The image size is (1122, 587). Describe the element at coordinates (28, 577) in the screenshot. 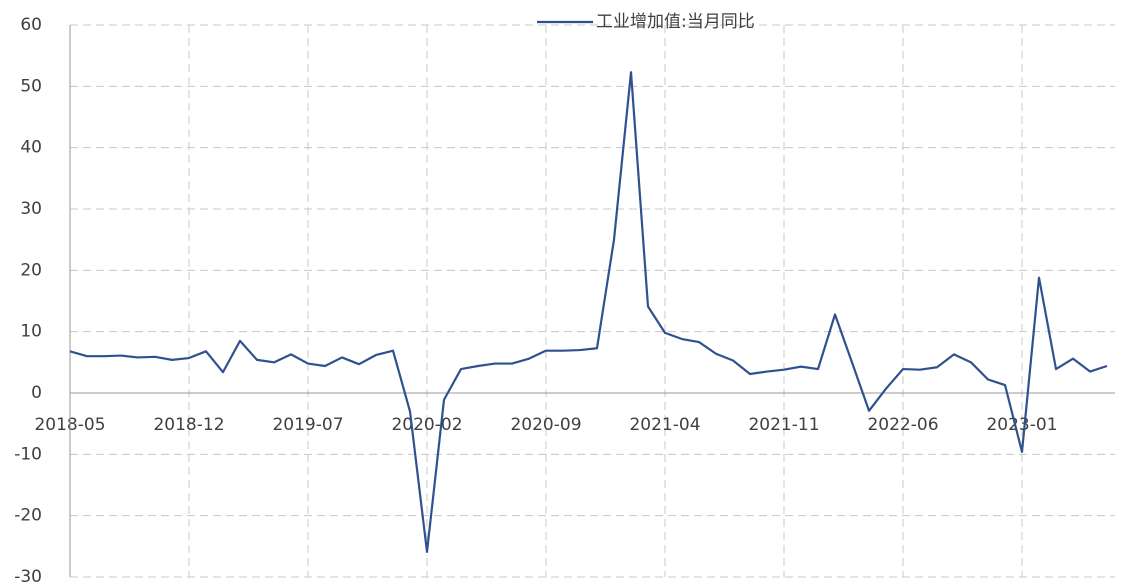

I see `y-tick-label: -30` at that location.